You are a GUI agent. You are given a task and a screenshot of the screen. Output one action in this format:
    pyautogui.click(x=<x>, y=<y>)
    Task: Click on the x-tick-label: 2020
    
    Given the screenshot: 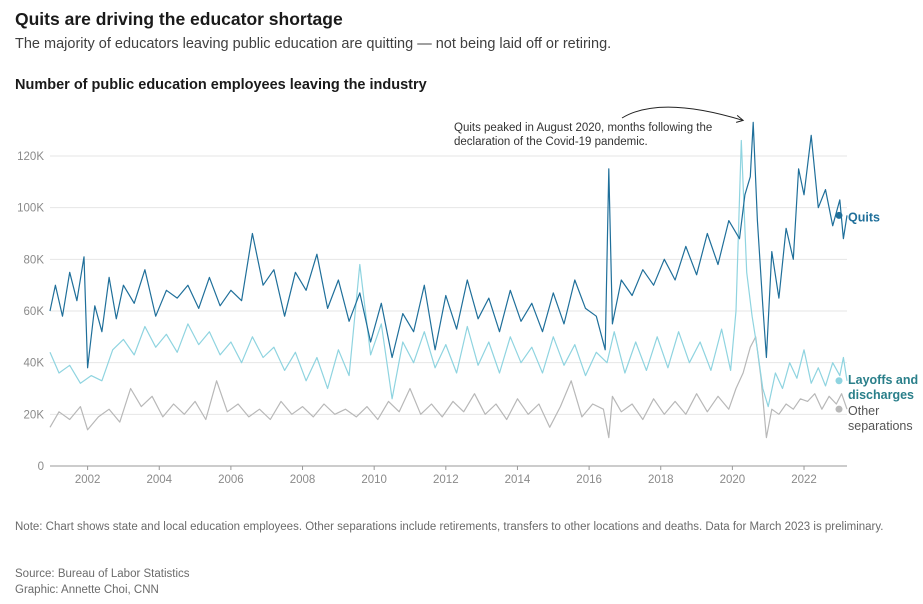 What is the action you would take?
    pyautogui.click(x=733, y=480)
    